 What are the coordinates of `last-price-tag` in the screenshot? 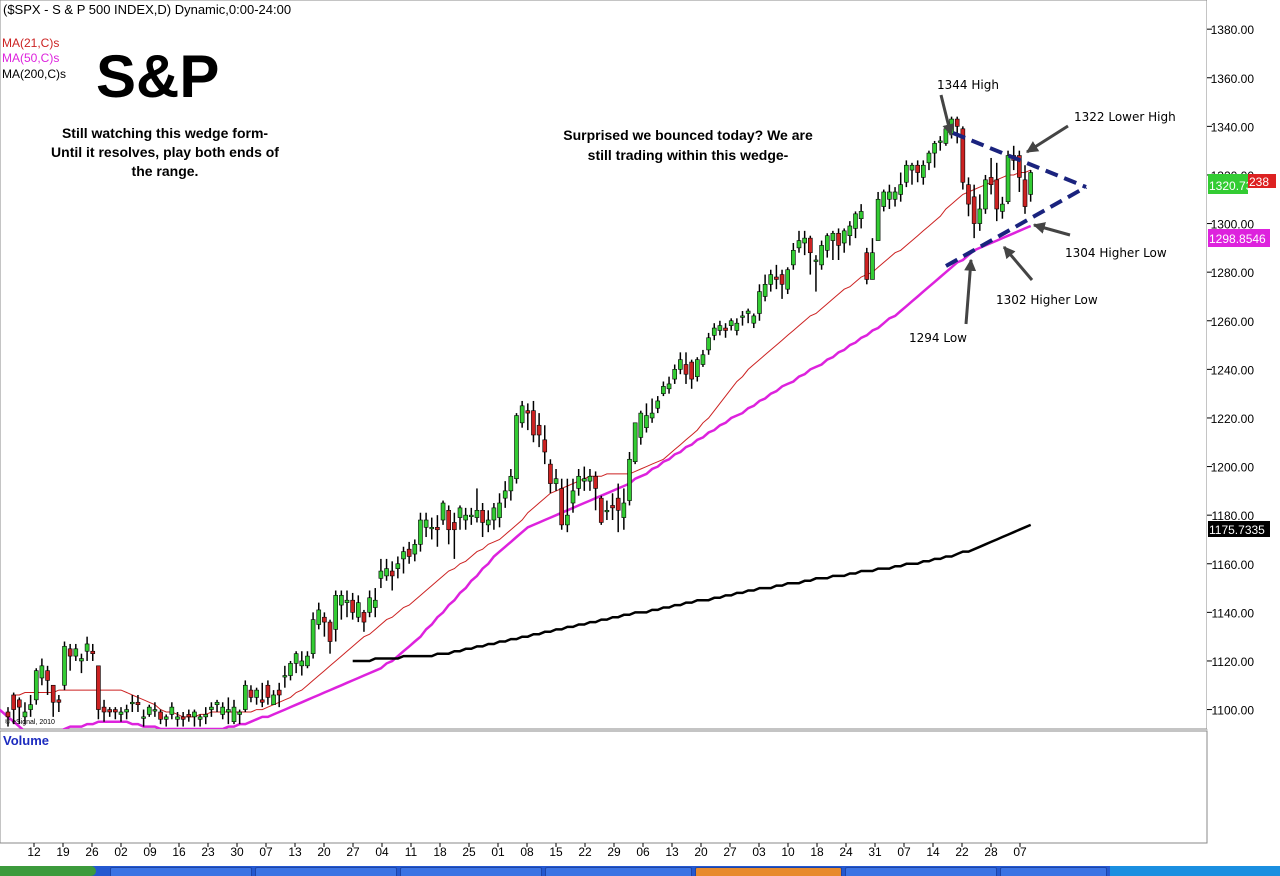 It's located at (1228, 184).